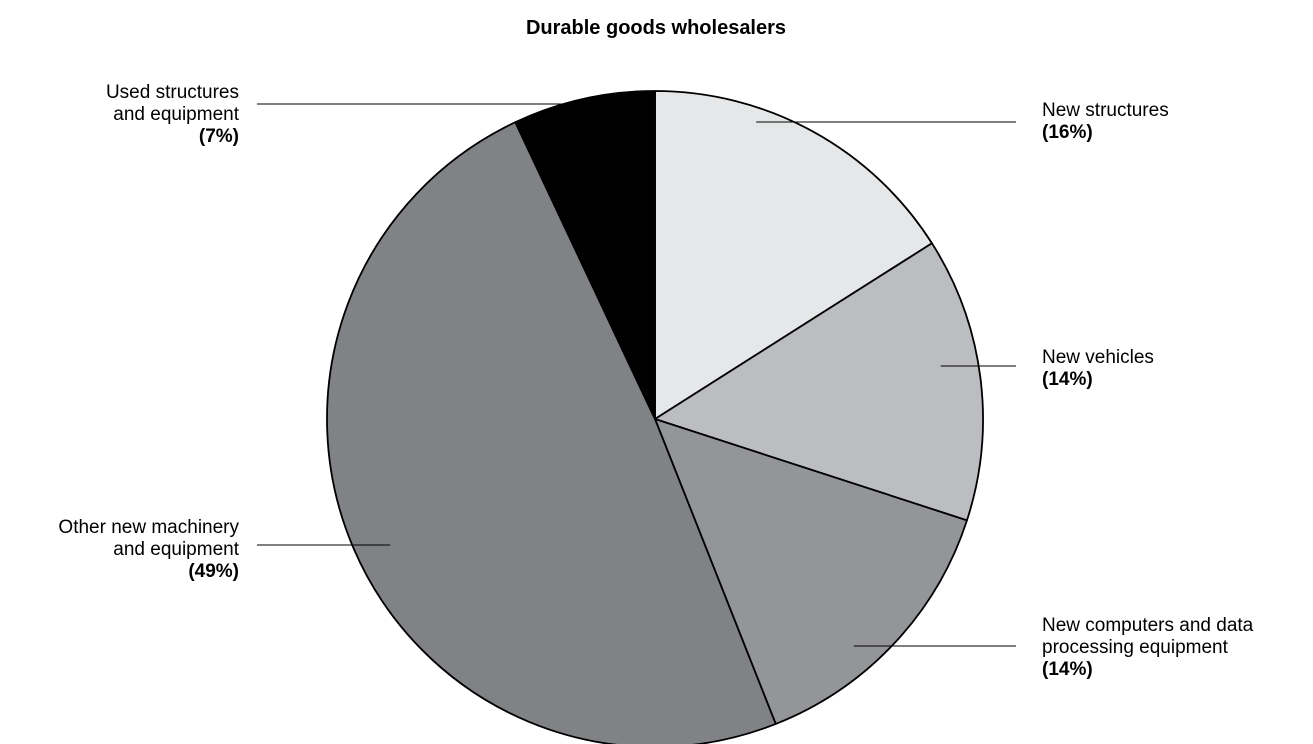 This screenshot has height=744, width=1313. I want to click on slice-label: Other new machinery, so click(148, 527).